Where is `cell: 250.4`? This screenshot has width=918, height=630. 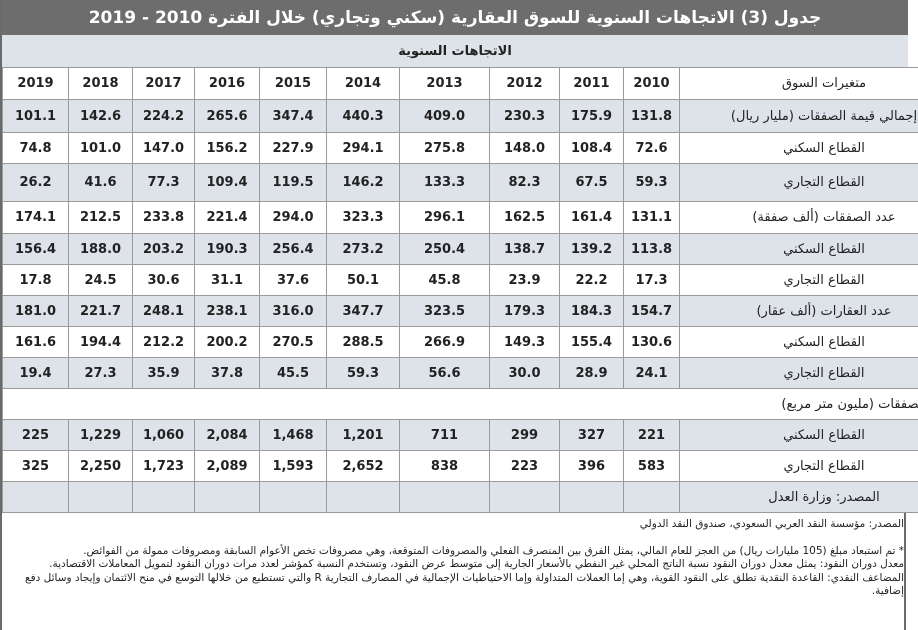 cell: 250.4 is located at coordinates (444, 249).